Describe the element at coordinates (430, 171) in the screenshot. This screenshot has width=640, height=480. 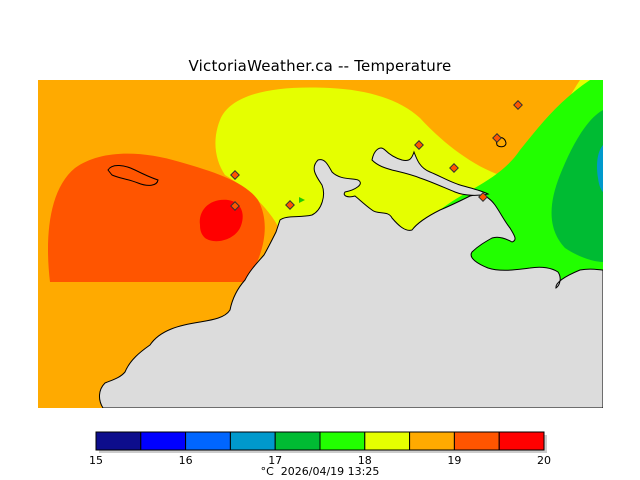
I see `inlet-coastline` at that location.